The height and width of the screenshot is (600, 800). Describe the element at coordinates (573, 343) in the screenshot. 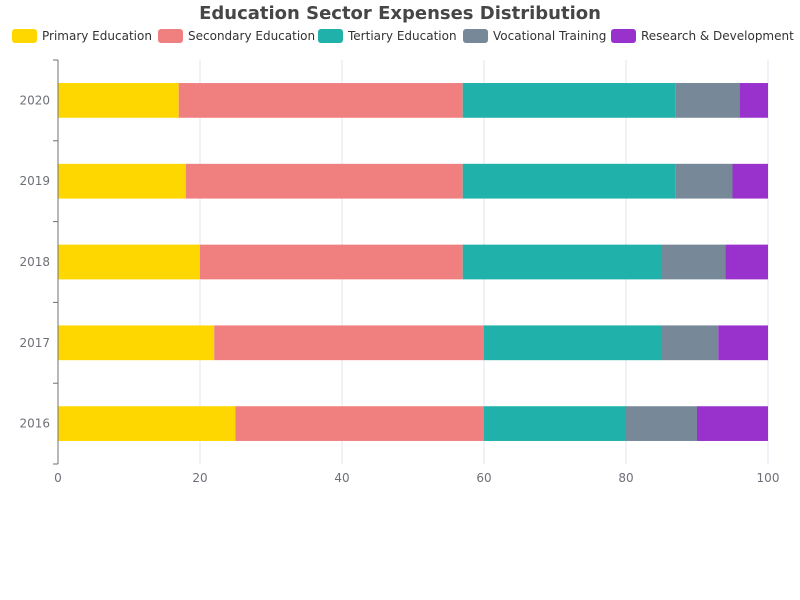

I see `bar-2017-tertiary-education` at that location.